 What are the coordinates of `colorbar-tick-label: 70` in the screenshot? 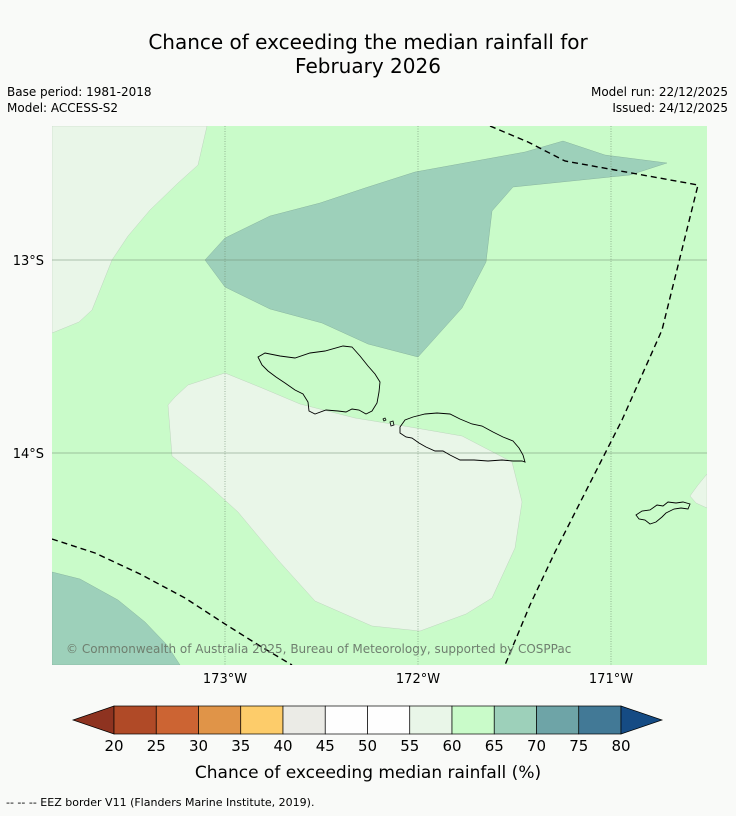 It's located at (536, 746).